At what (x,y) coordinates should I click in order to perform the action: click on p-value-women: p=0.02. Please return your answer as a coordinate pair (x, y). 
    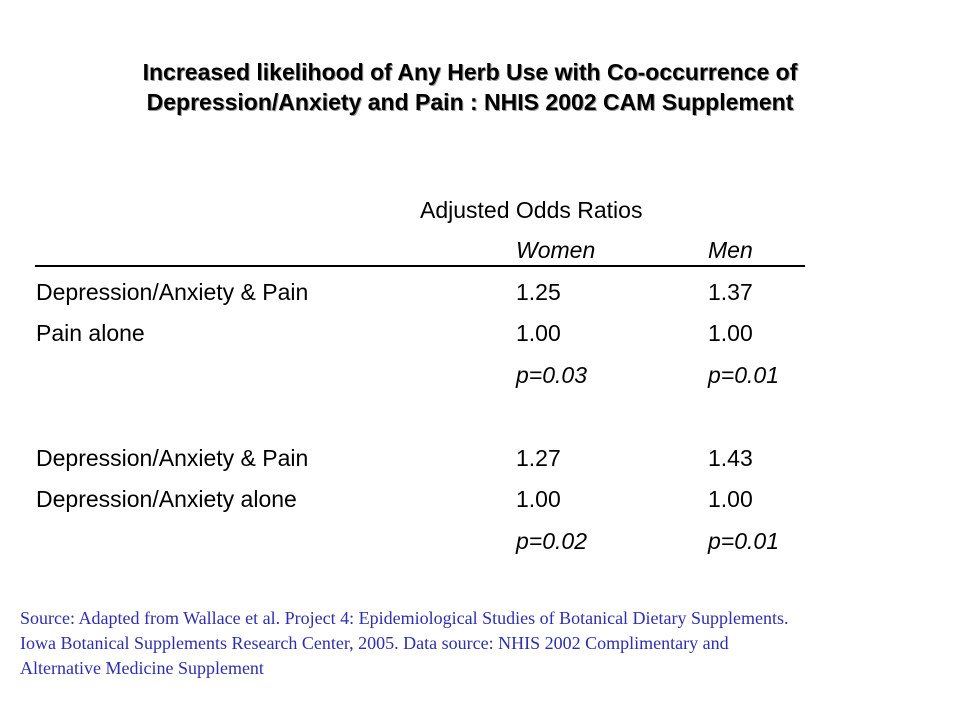
    Looking at the image, I should click on (551, 541).